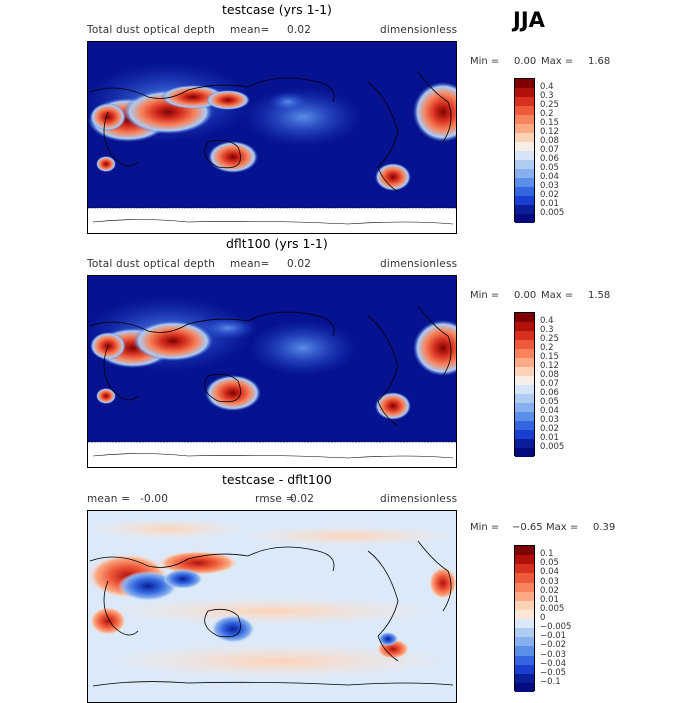 Image resolution: width=700 pixels, height=703 pixels. What do you see at coordinates (557, 295) in the screenshot?
I see `panel2-max-label: Max =` at bounding box center [557, 295].